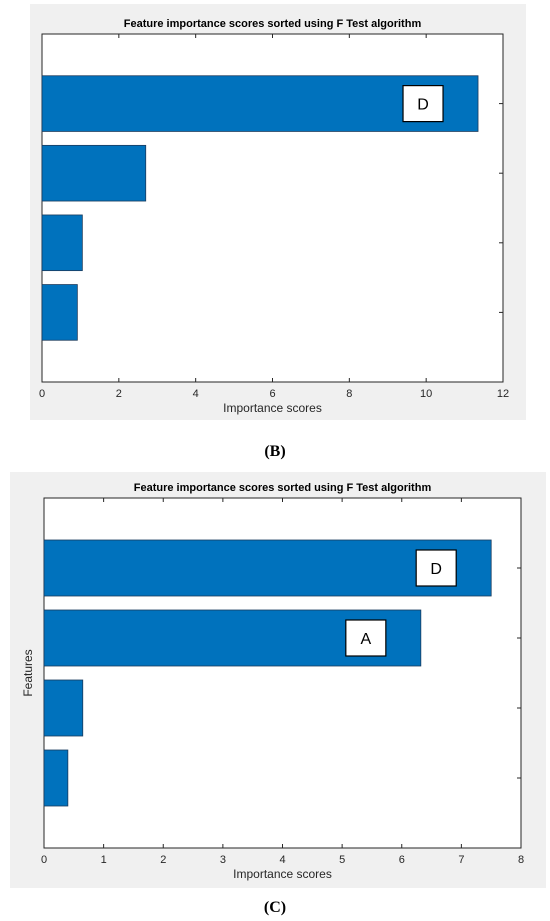 Image resolution: width=550 pixels, height=921 pixels. What do you see at coordinates (275, 907) in the screenshot?
I see `figure-caption-c: (C)` at bounding box center [275, 907].